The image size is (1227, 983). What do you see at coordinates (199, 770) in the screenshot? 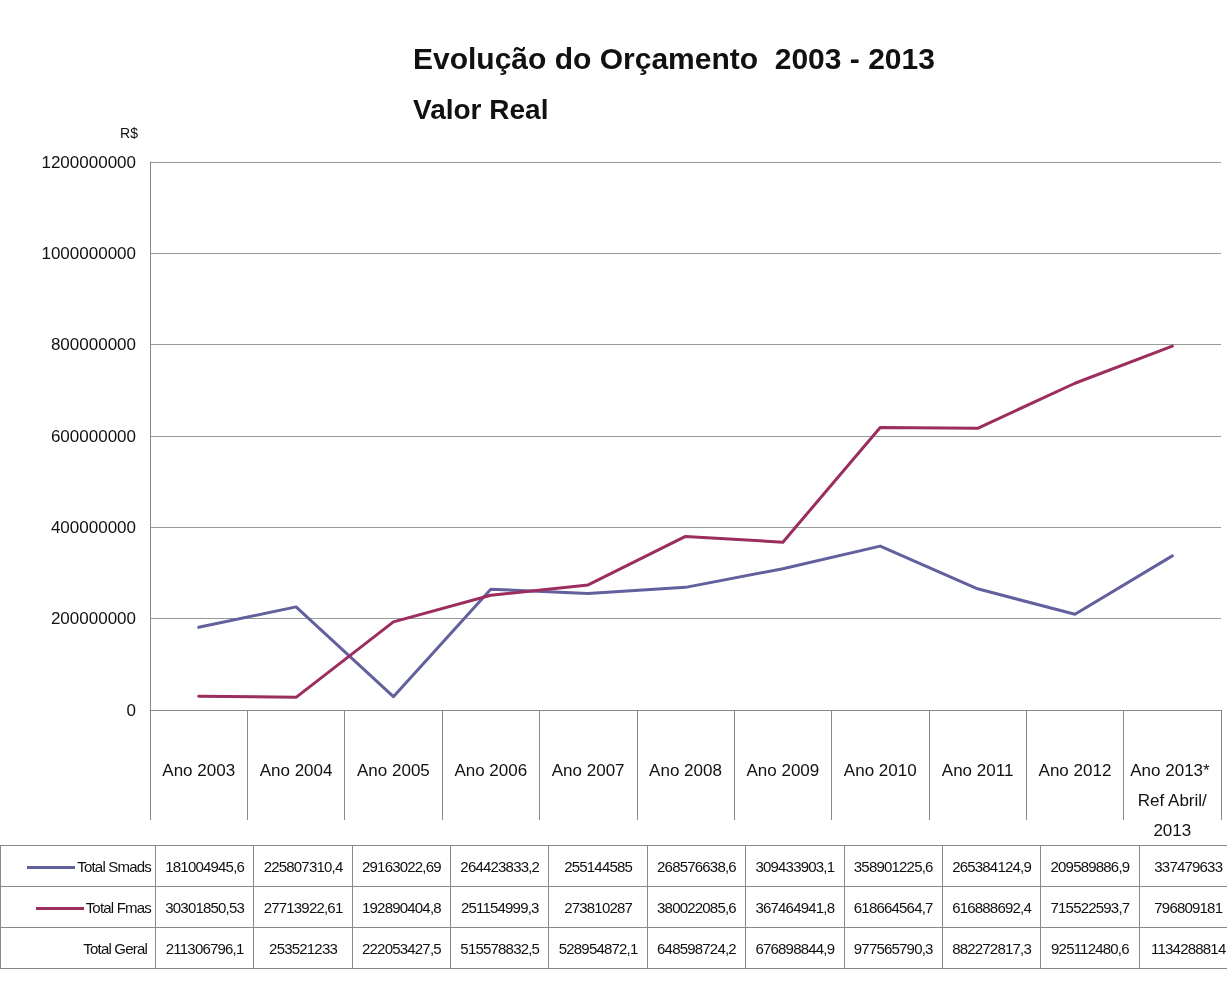
I see `x-tick-label: Ano 2003` at bounding box center [199, 770].